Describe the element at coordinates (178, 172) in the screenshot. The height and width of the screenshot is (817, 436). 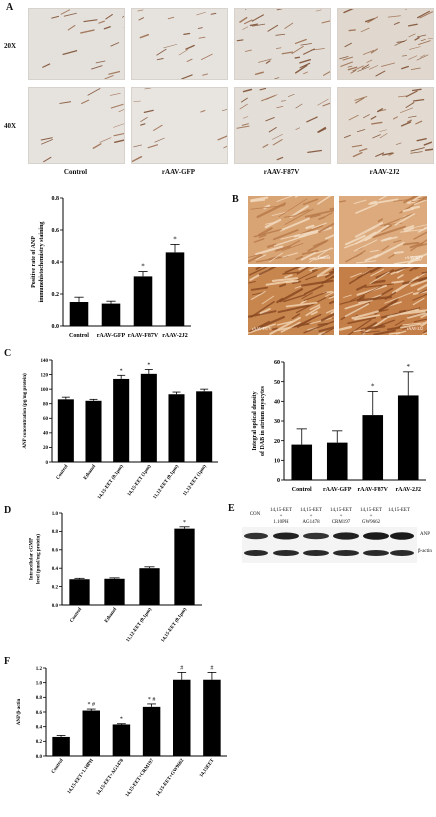
I see `column-label-rAAV-GFP: rAAV-GFP` at that location.